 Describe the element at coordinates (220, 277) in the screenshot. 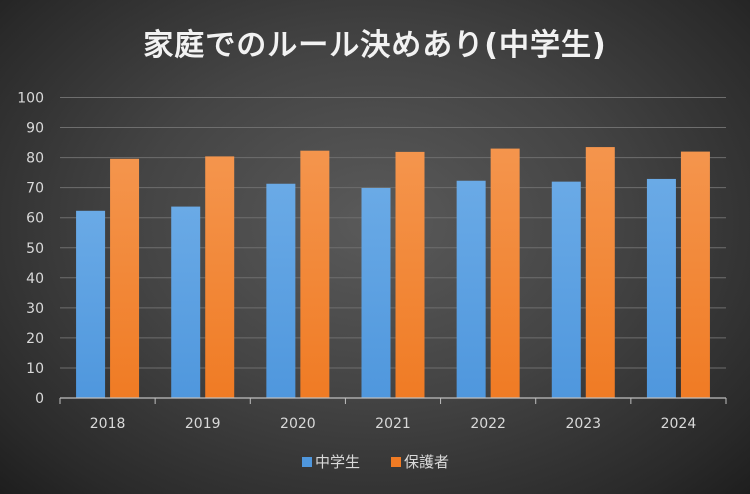

I see `bar-保護者-2019` at that location.